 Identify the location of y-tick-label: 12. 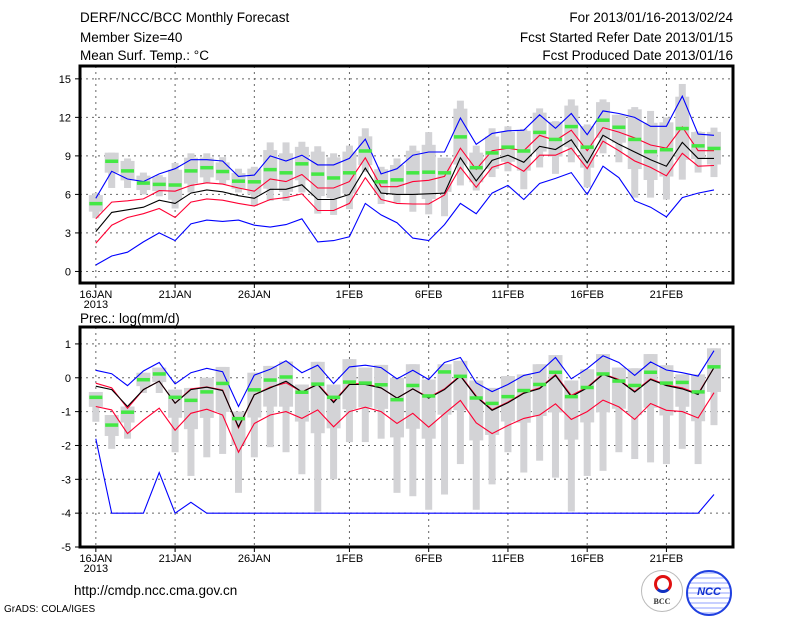
(65, 118).